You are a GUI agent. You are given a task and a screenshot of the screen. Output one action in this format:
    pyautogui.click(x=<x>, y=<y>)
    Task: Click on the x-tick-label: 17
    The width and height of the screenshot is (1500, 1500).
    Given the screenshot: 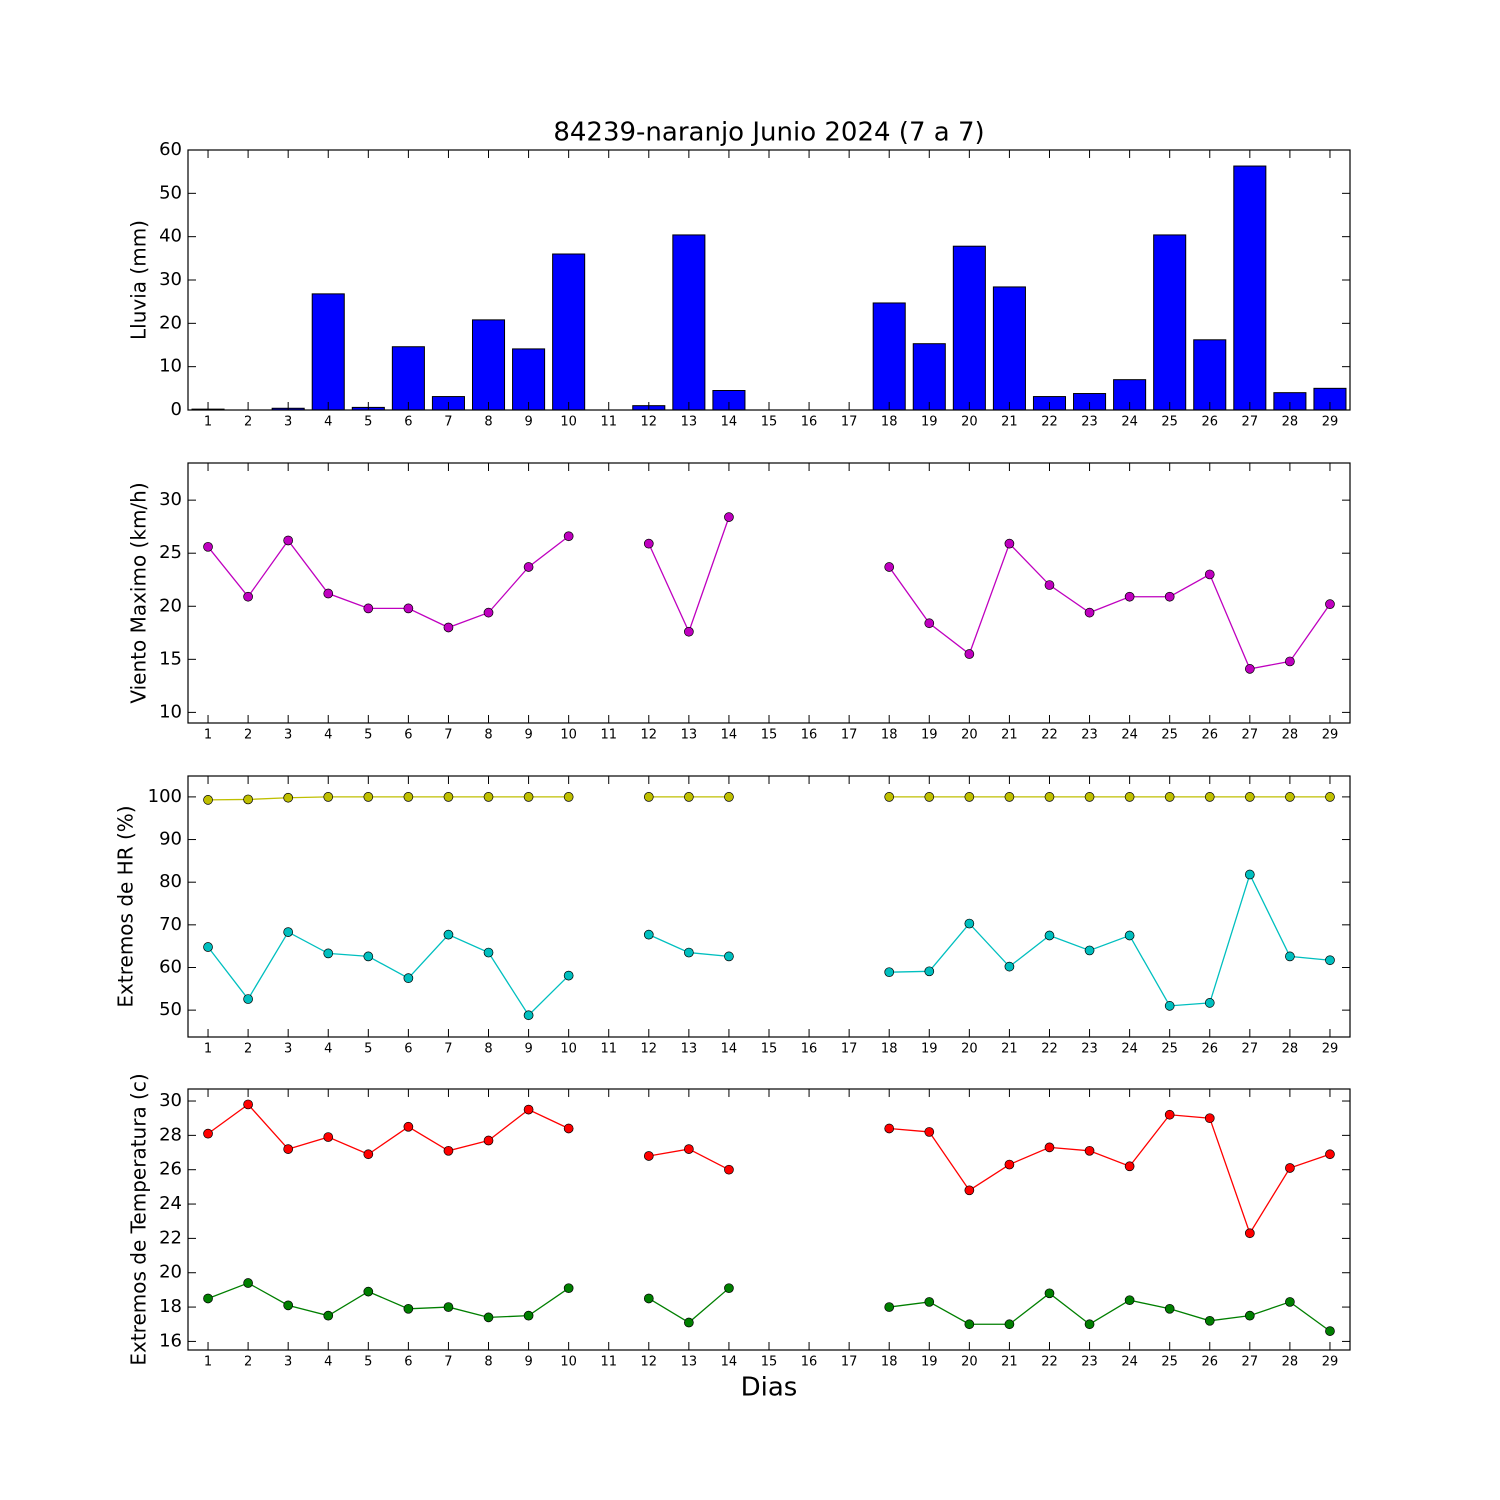 What is the action you would take?
    pyautogui.click(x=849, y=1049)
    